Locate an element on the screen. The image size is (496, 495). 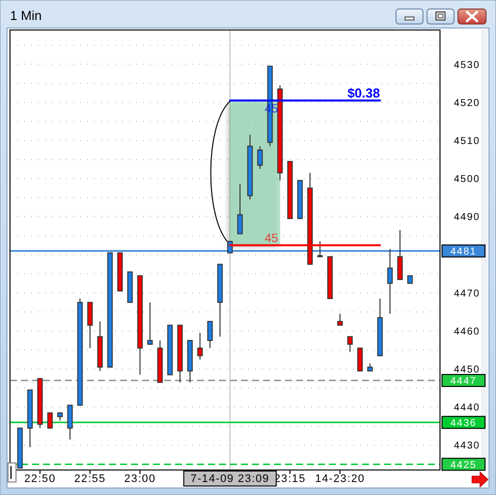
y-tick-label: 4520 is located at coordinates (467, 103).